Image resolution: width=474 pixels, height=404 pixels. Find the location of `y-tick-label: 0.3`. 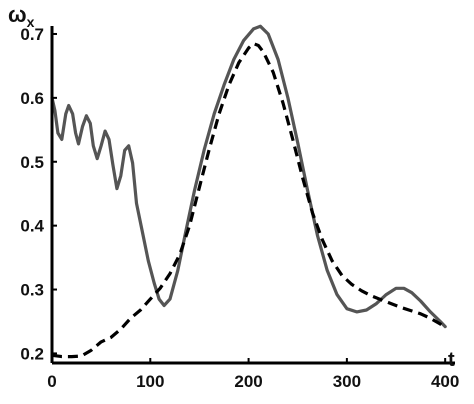

y-tick-label: 0.3 is located at coordinates (32, 290).